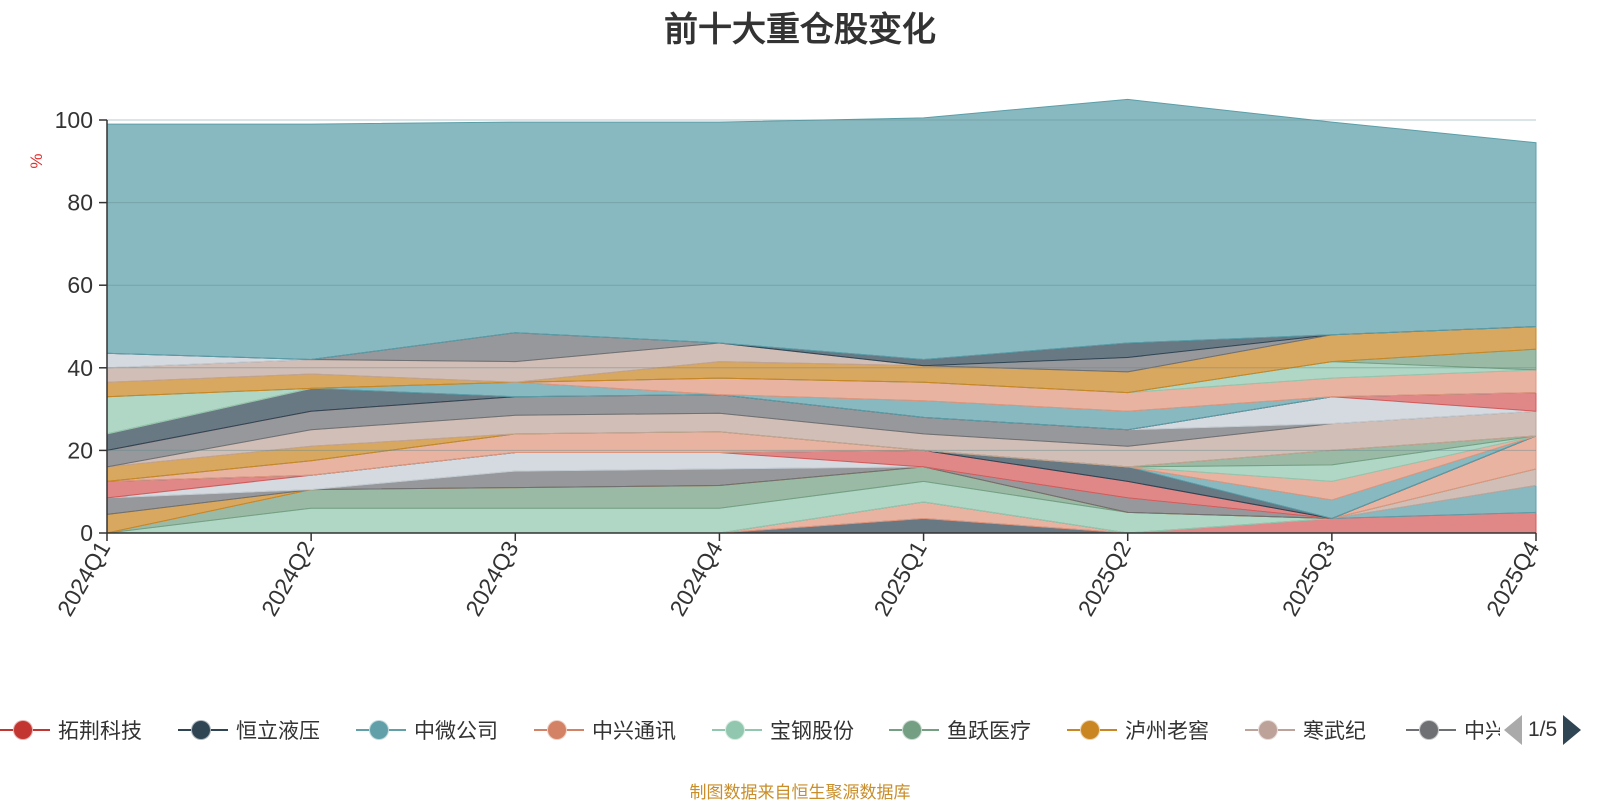 This screenshot has width=1600, height=803. I want to click on x-tick-label: 2025Q4, so click(1513, 578).